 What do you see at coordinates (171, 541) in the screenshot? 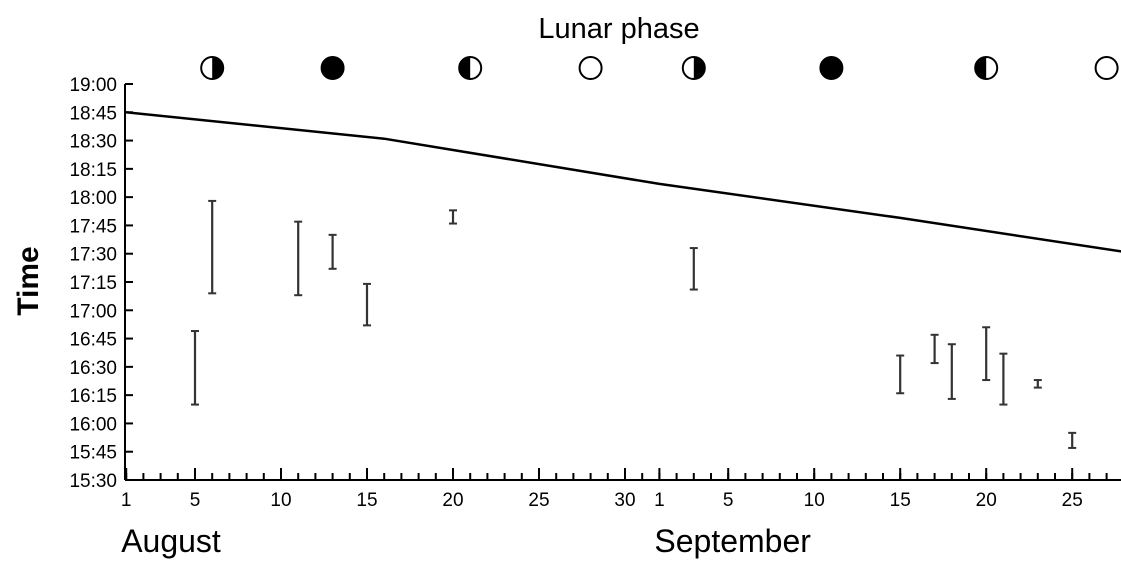
I see `month-label: August` at bounding box center [171, 541].